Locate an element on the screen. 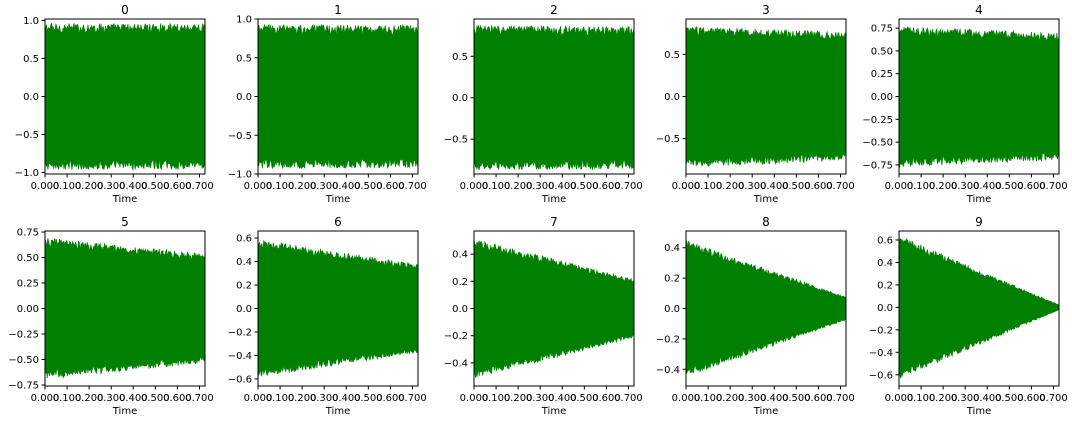 The width and height of the screenshot is (1072, 424). x-axis-label-6: Time is located at coordinates (337, 411).